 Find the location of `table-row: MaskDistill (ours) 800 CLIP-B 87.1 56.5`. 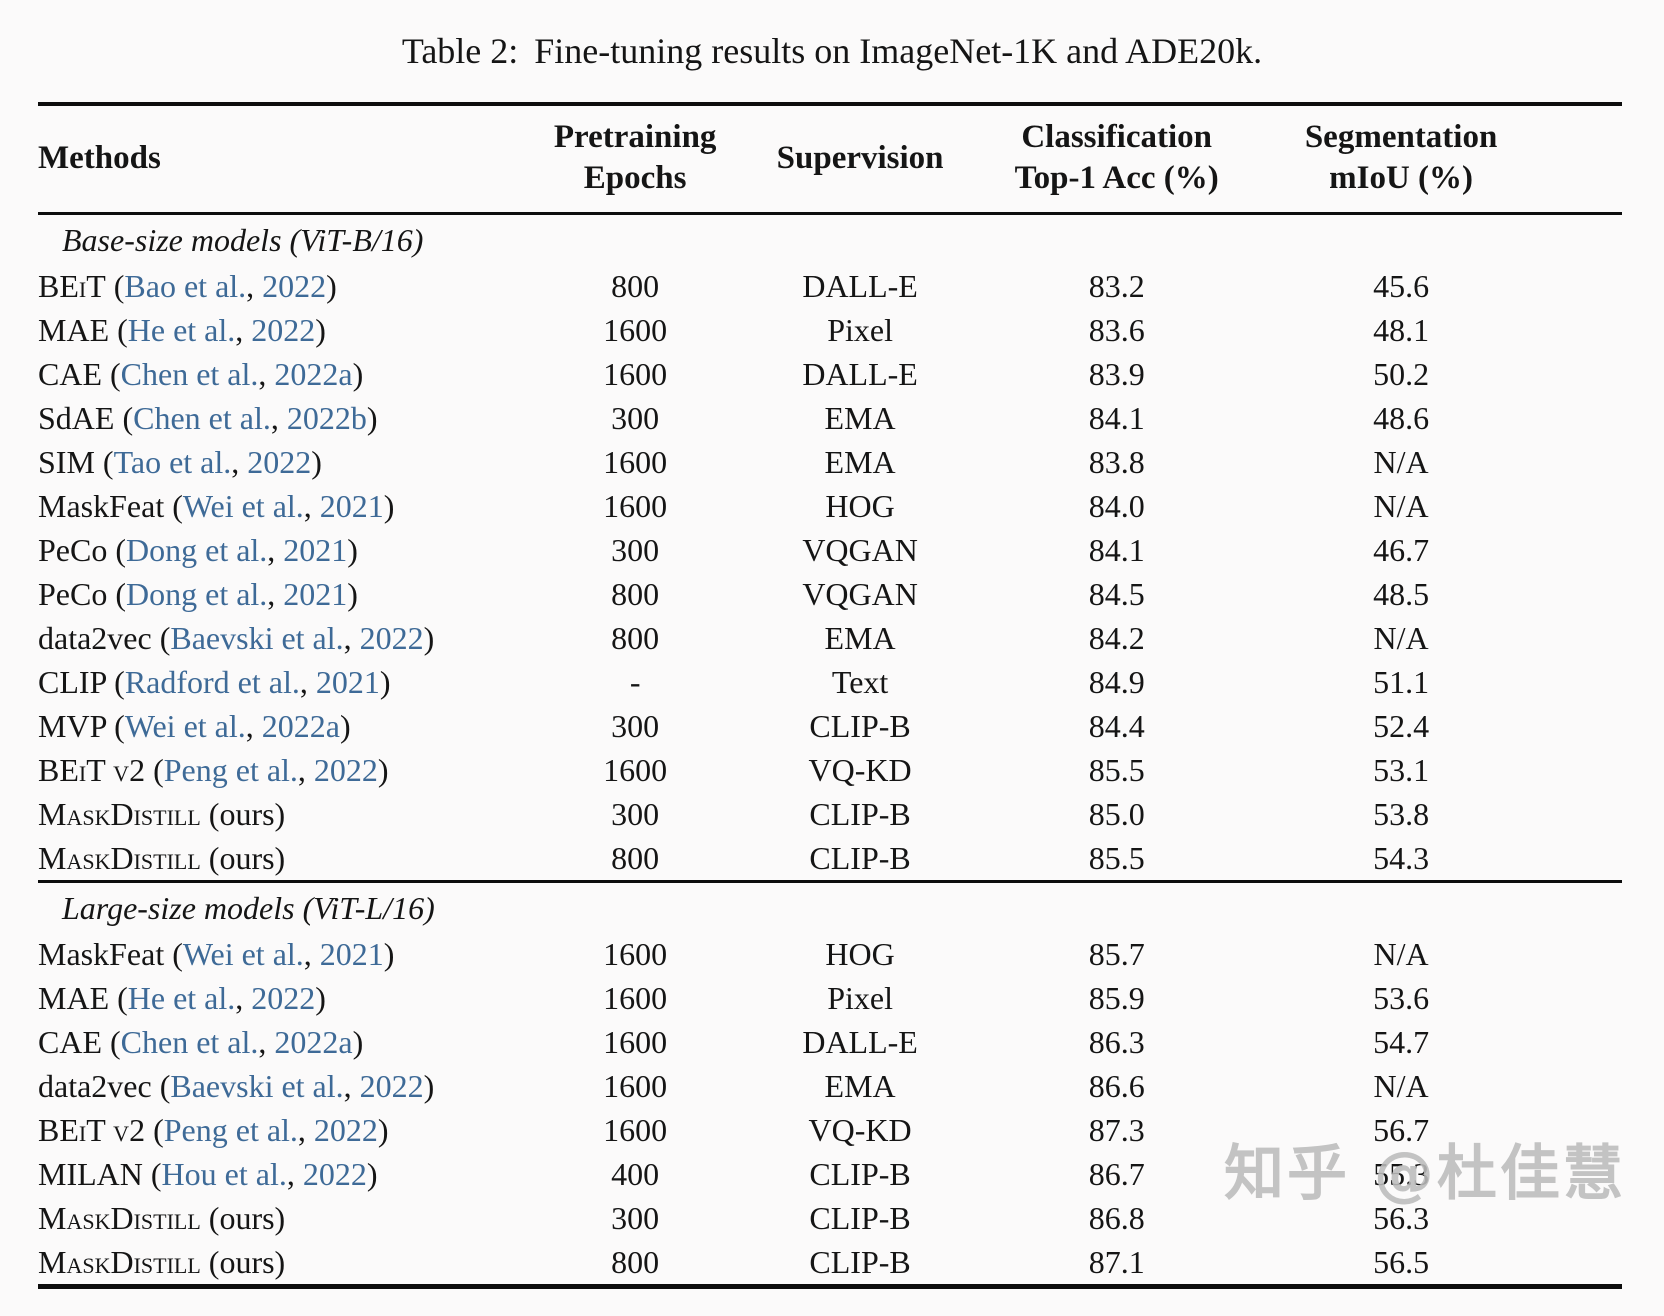

table-row: MaskDistill (ours) 800 CLIP-B 87.1 56.5 is located at coordinates (830, 1263).